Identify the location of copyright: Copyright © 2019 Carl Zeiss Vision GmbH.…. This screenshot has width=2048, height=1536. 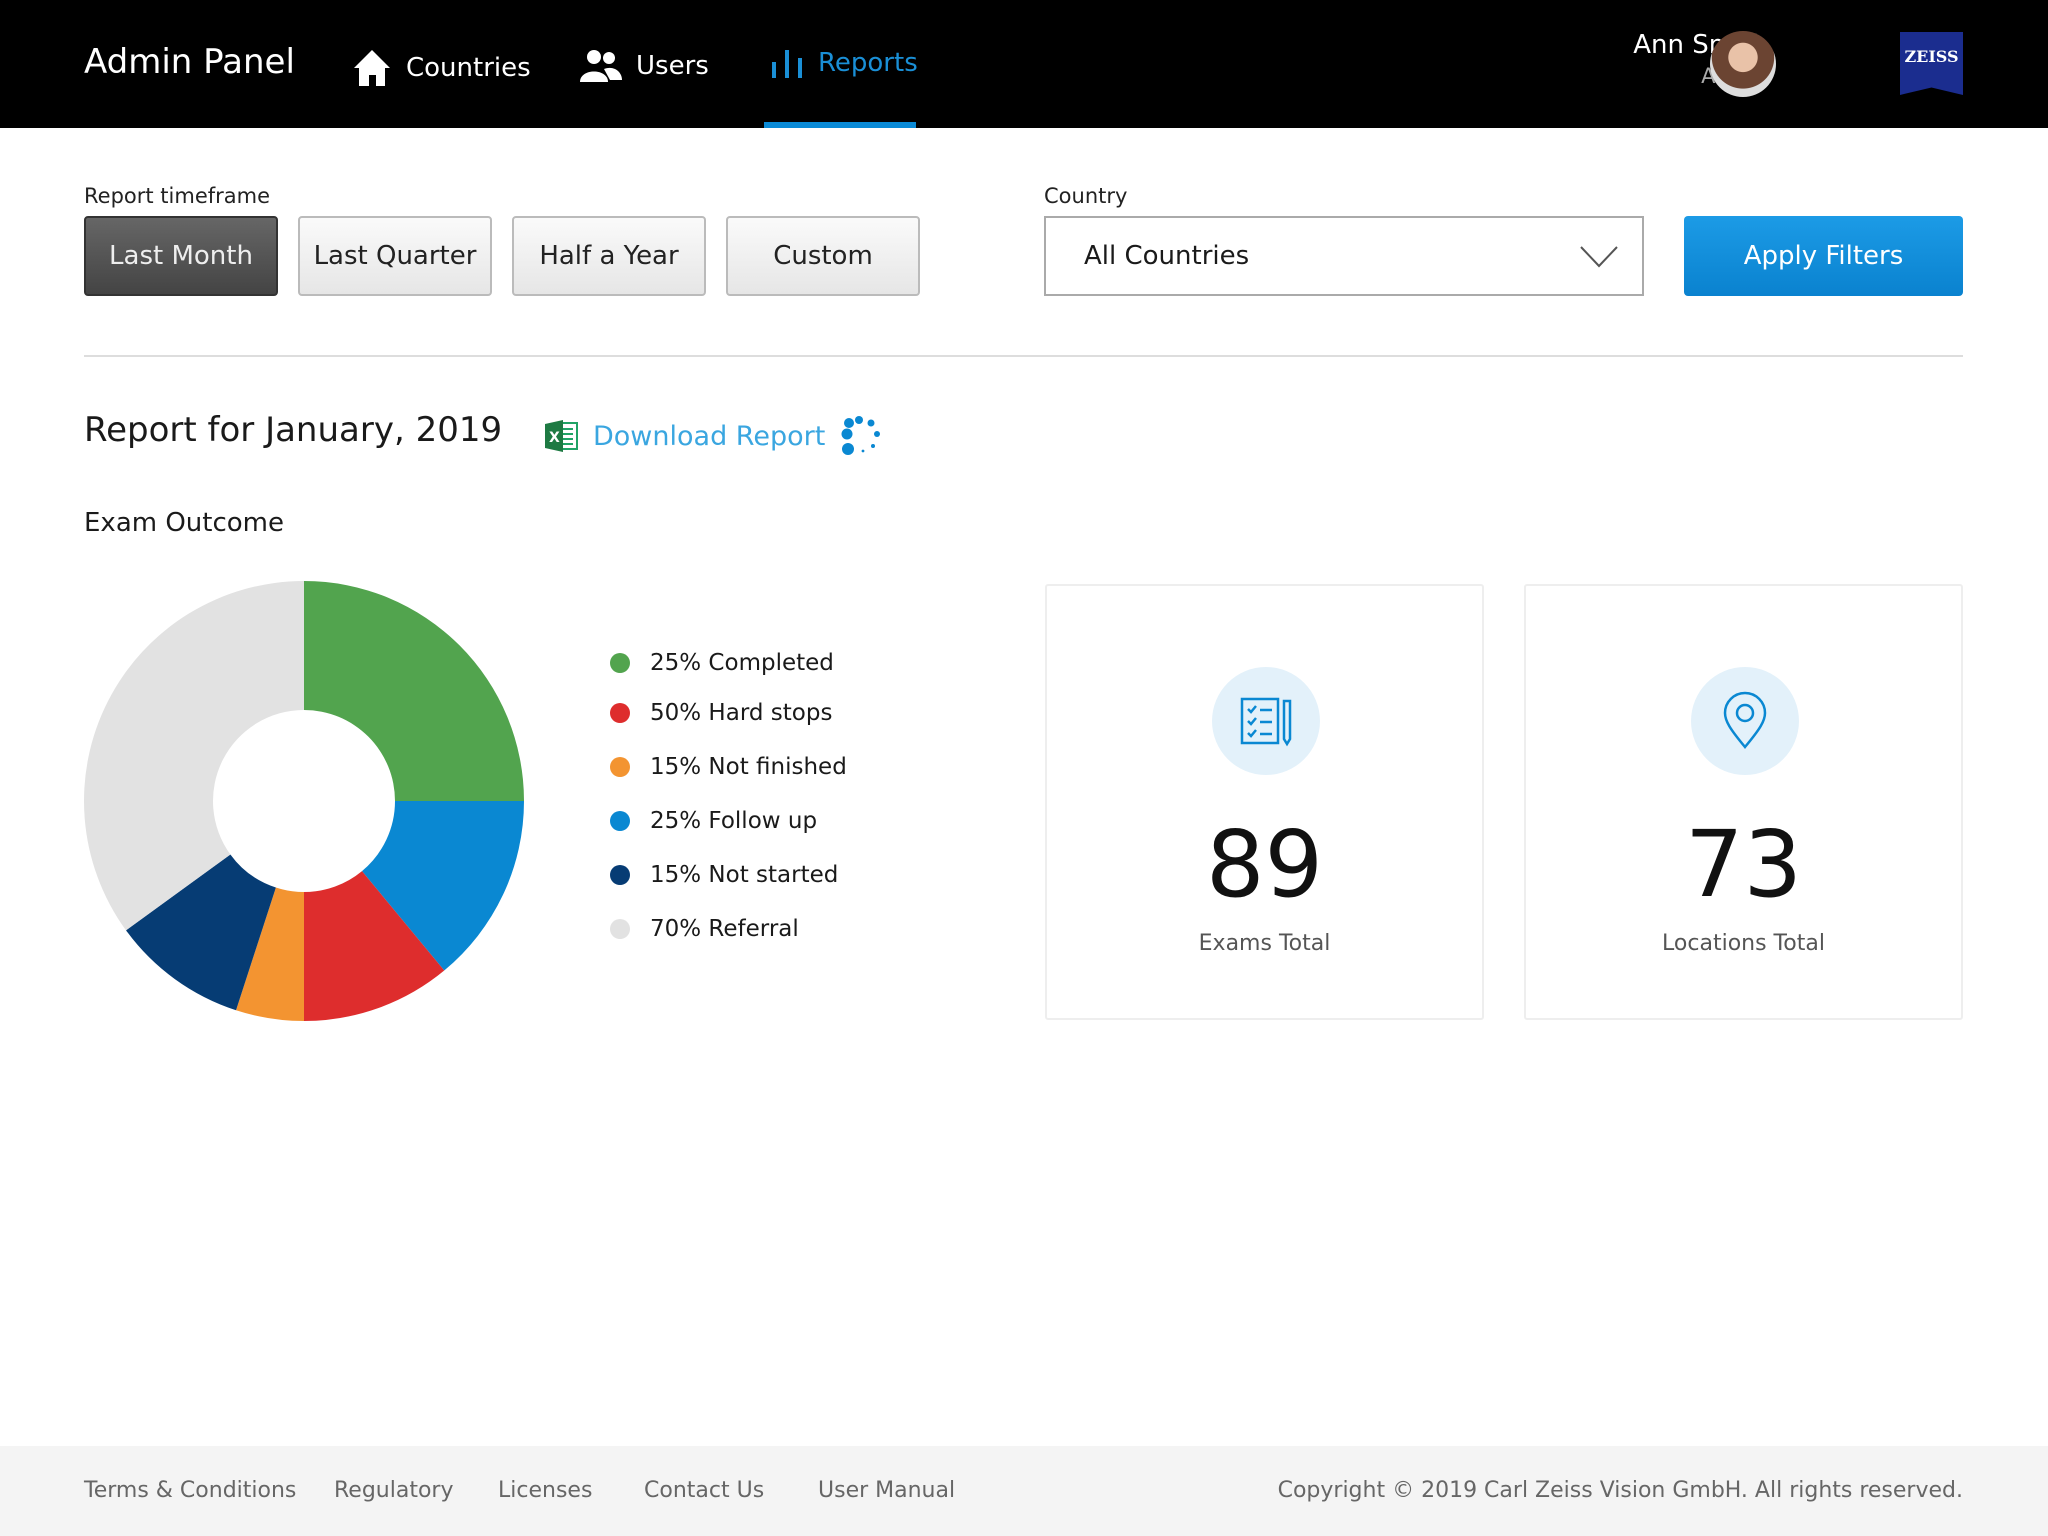
(1620, 1490).